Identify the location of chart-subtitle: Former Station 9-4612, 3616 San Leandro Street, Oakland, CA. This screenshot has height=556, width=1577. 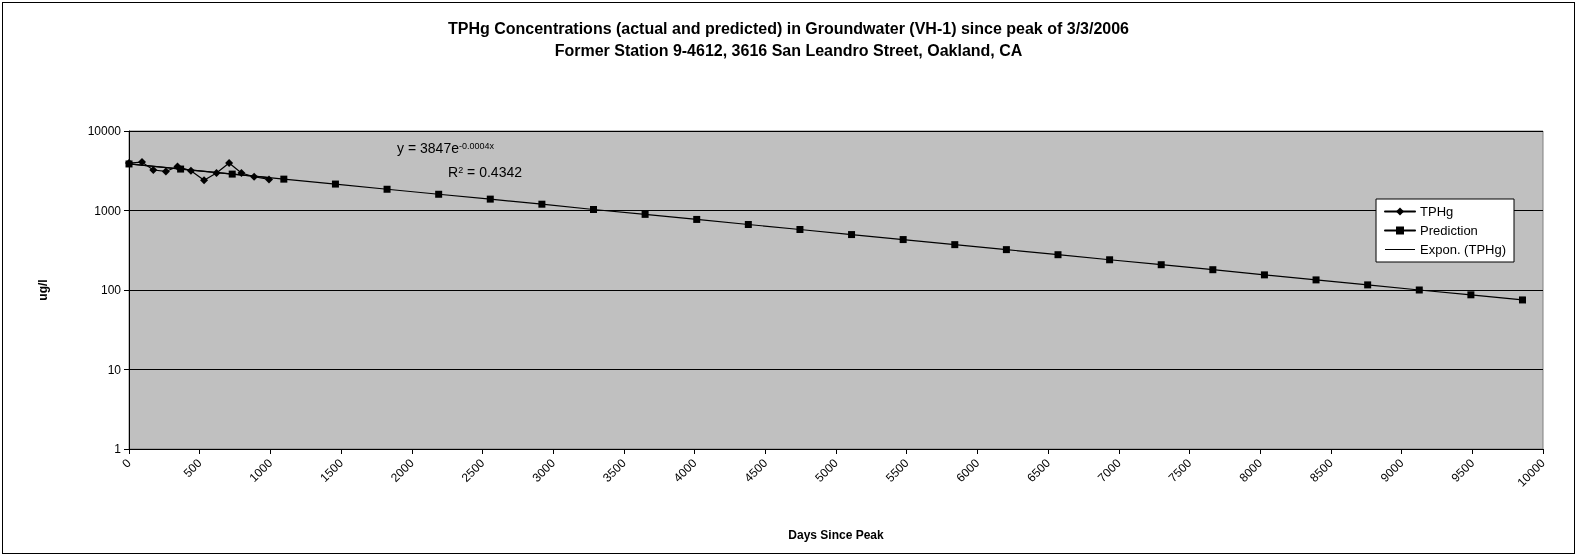
(788, 50).